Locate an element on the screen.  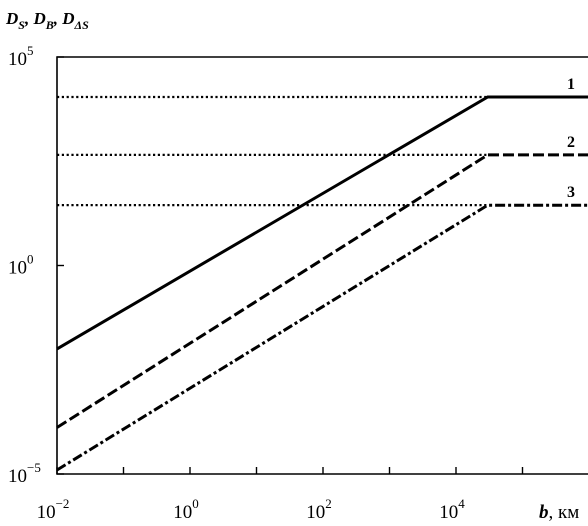
x-tick-label-1: 10⁰ is located at coordinates (186, 509).